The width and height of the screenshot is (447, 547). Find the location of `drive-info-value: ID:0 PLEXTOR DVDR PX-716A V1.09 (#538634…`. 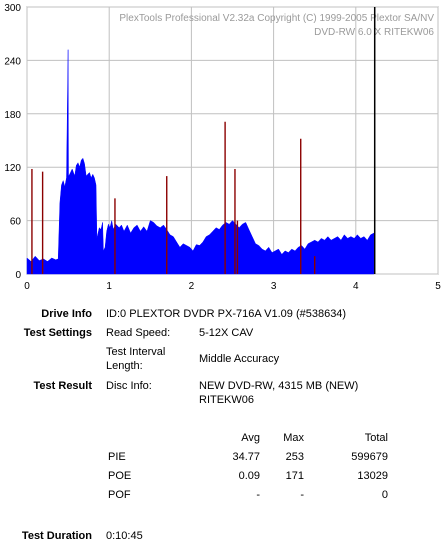

drive-info-value: ID:0 PLEXTOR DVDR PX-716A V1.09 (#538634… is located at coordinates (226, 314).